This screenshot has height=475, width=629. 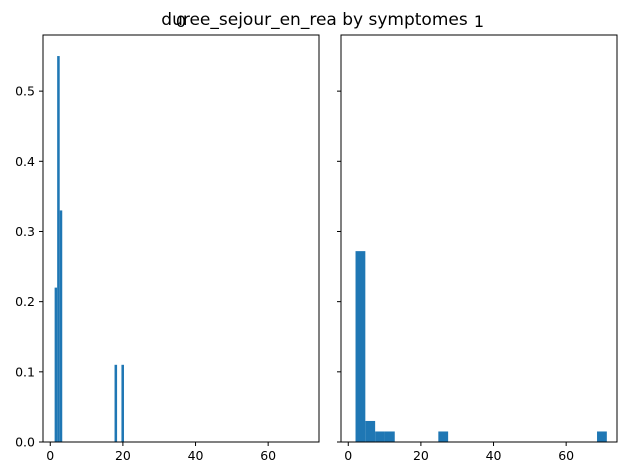 I want to click on y-tick-label: 0.1, so click(x=25, y=371).